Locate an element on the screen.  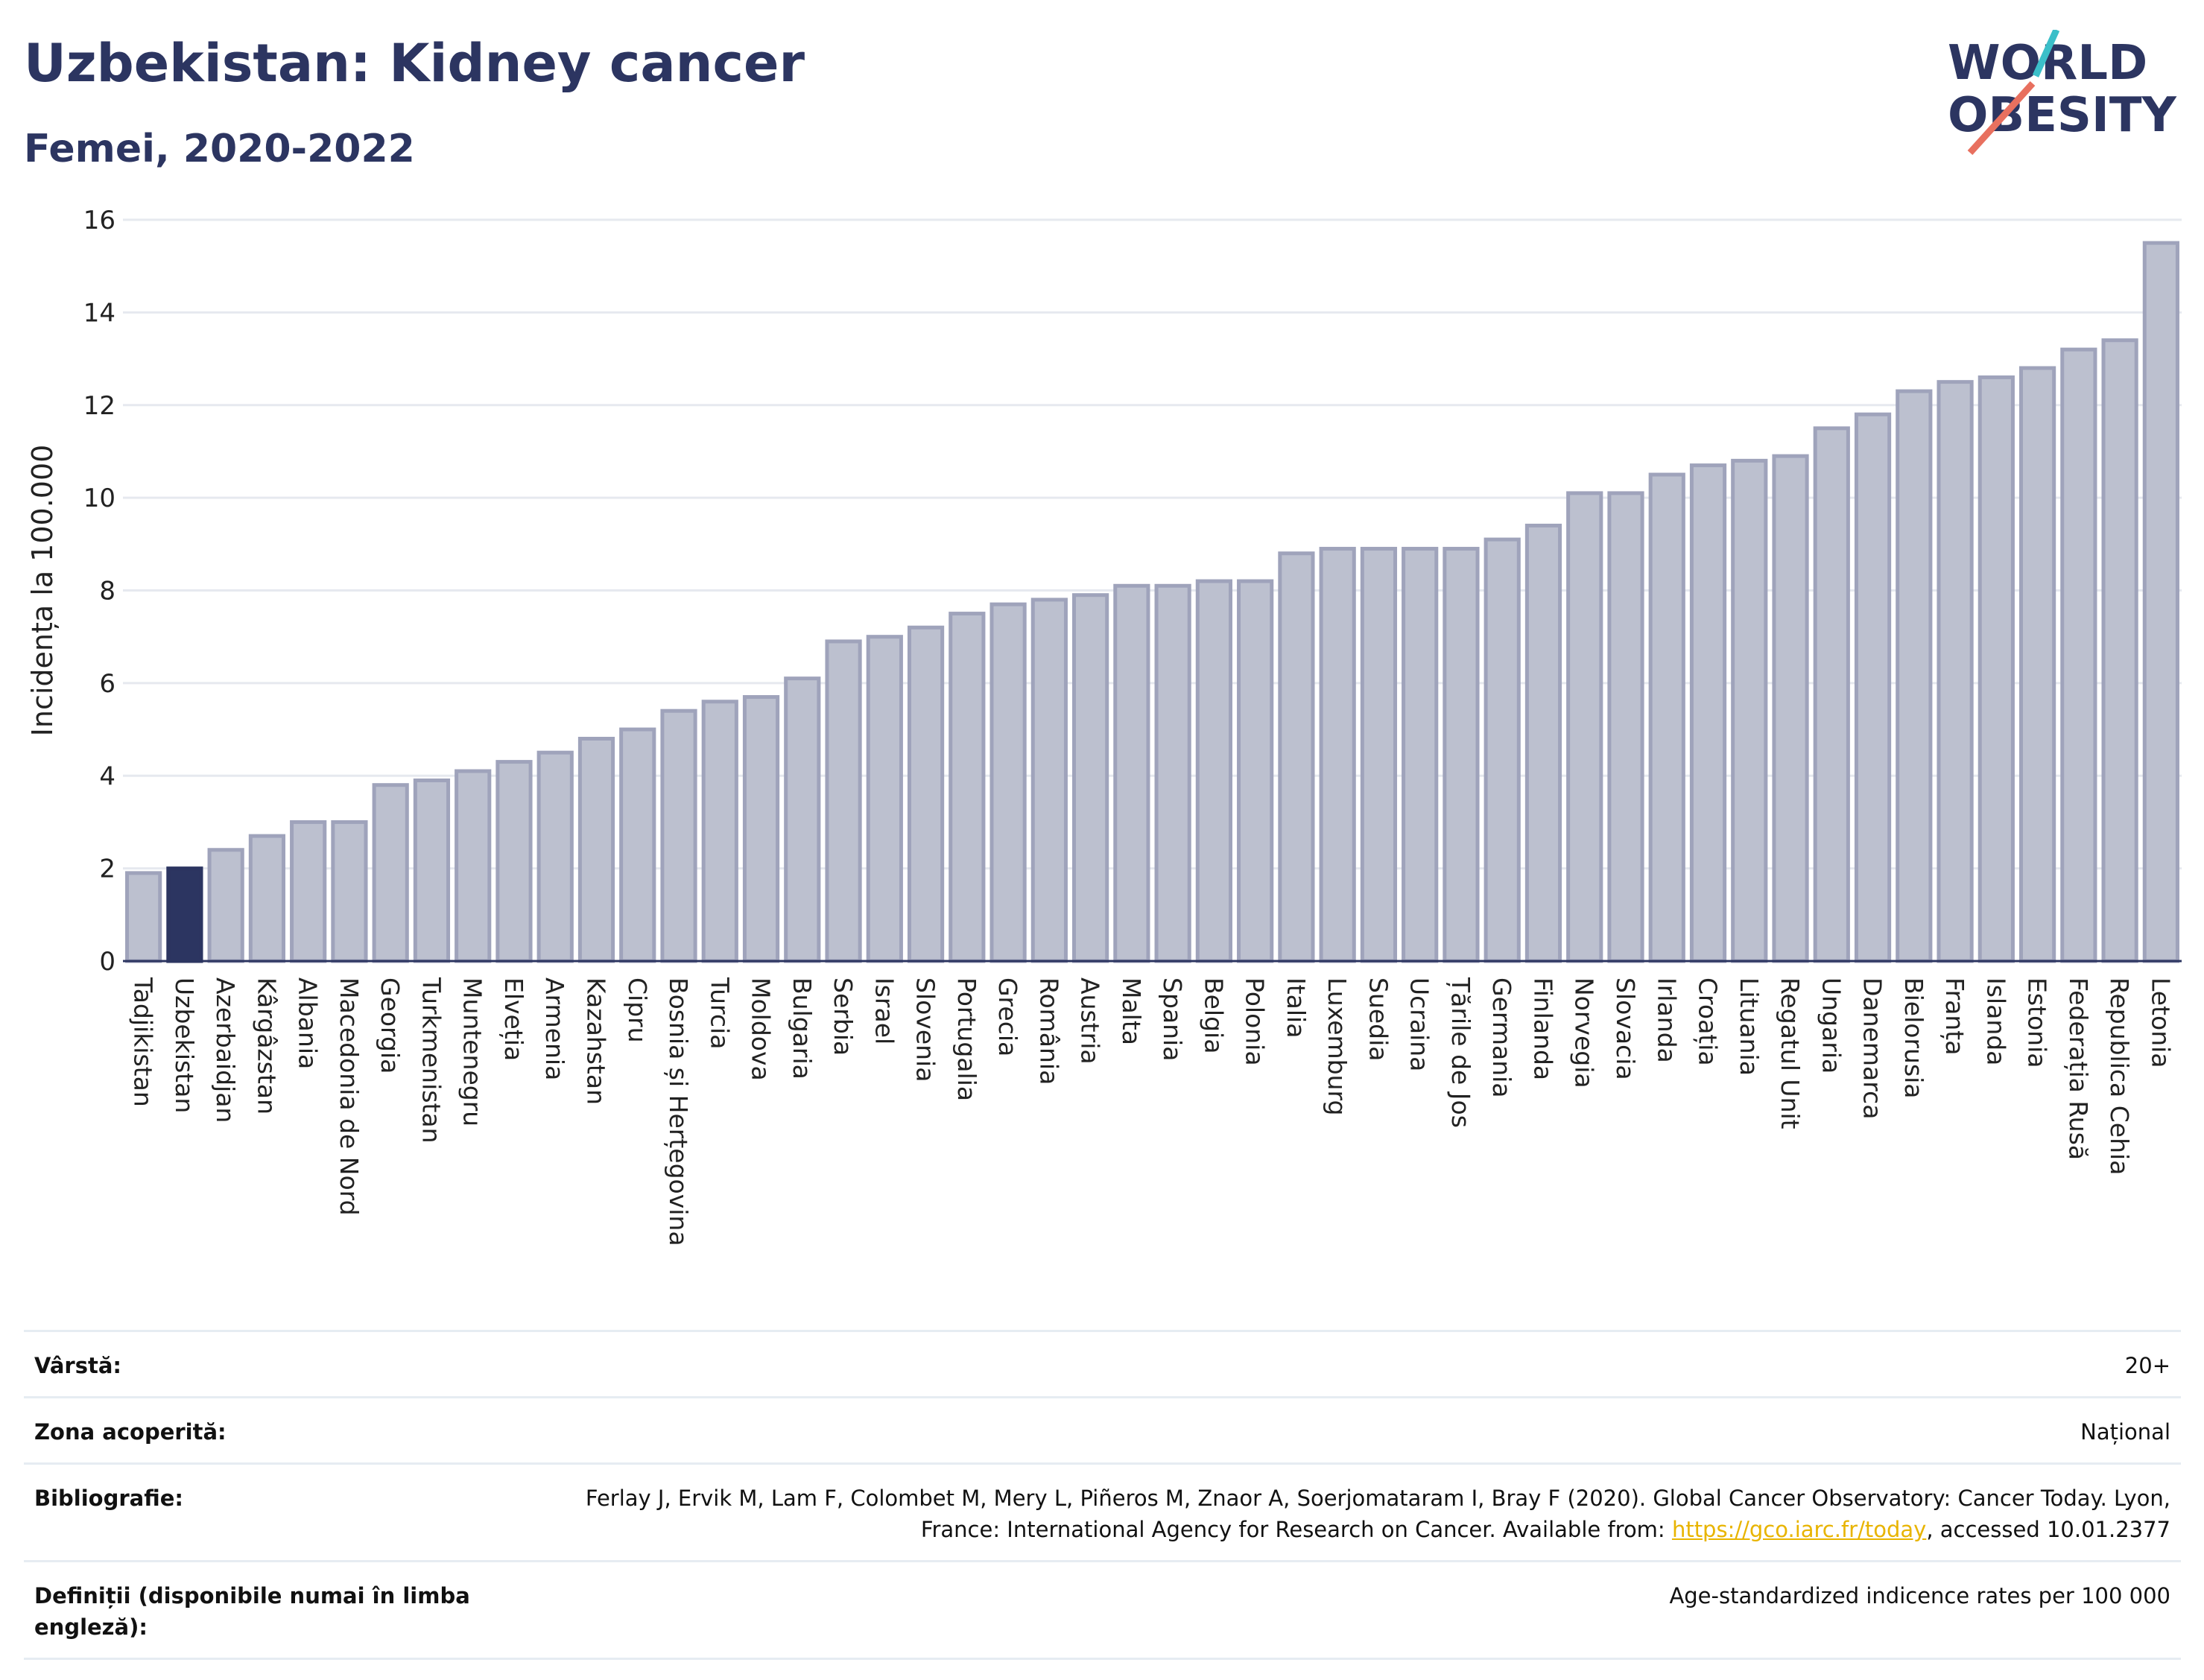
x-category-label: Elveția is located at coordinates (513, 1019).